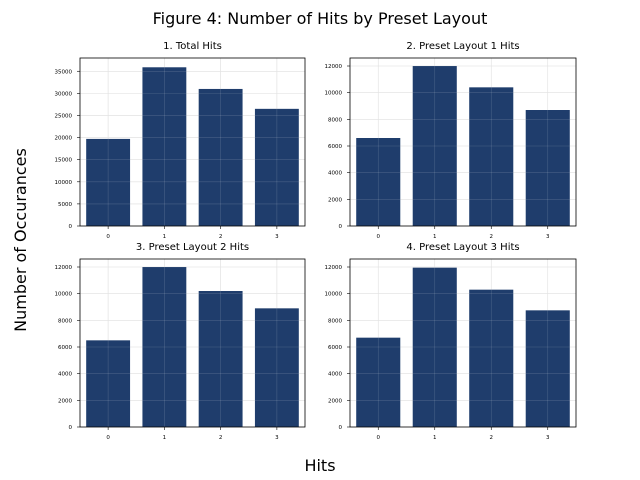 This screenshot has height=480, width=640. What do you see at coordinates (65, 205) in the screenshot?
I see `y-tick-label: 5000` at bounding box center [65, 205].